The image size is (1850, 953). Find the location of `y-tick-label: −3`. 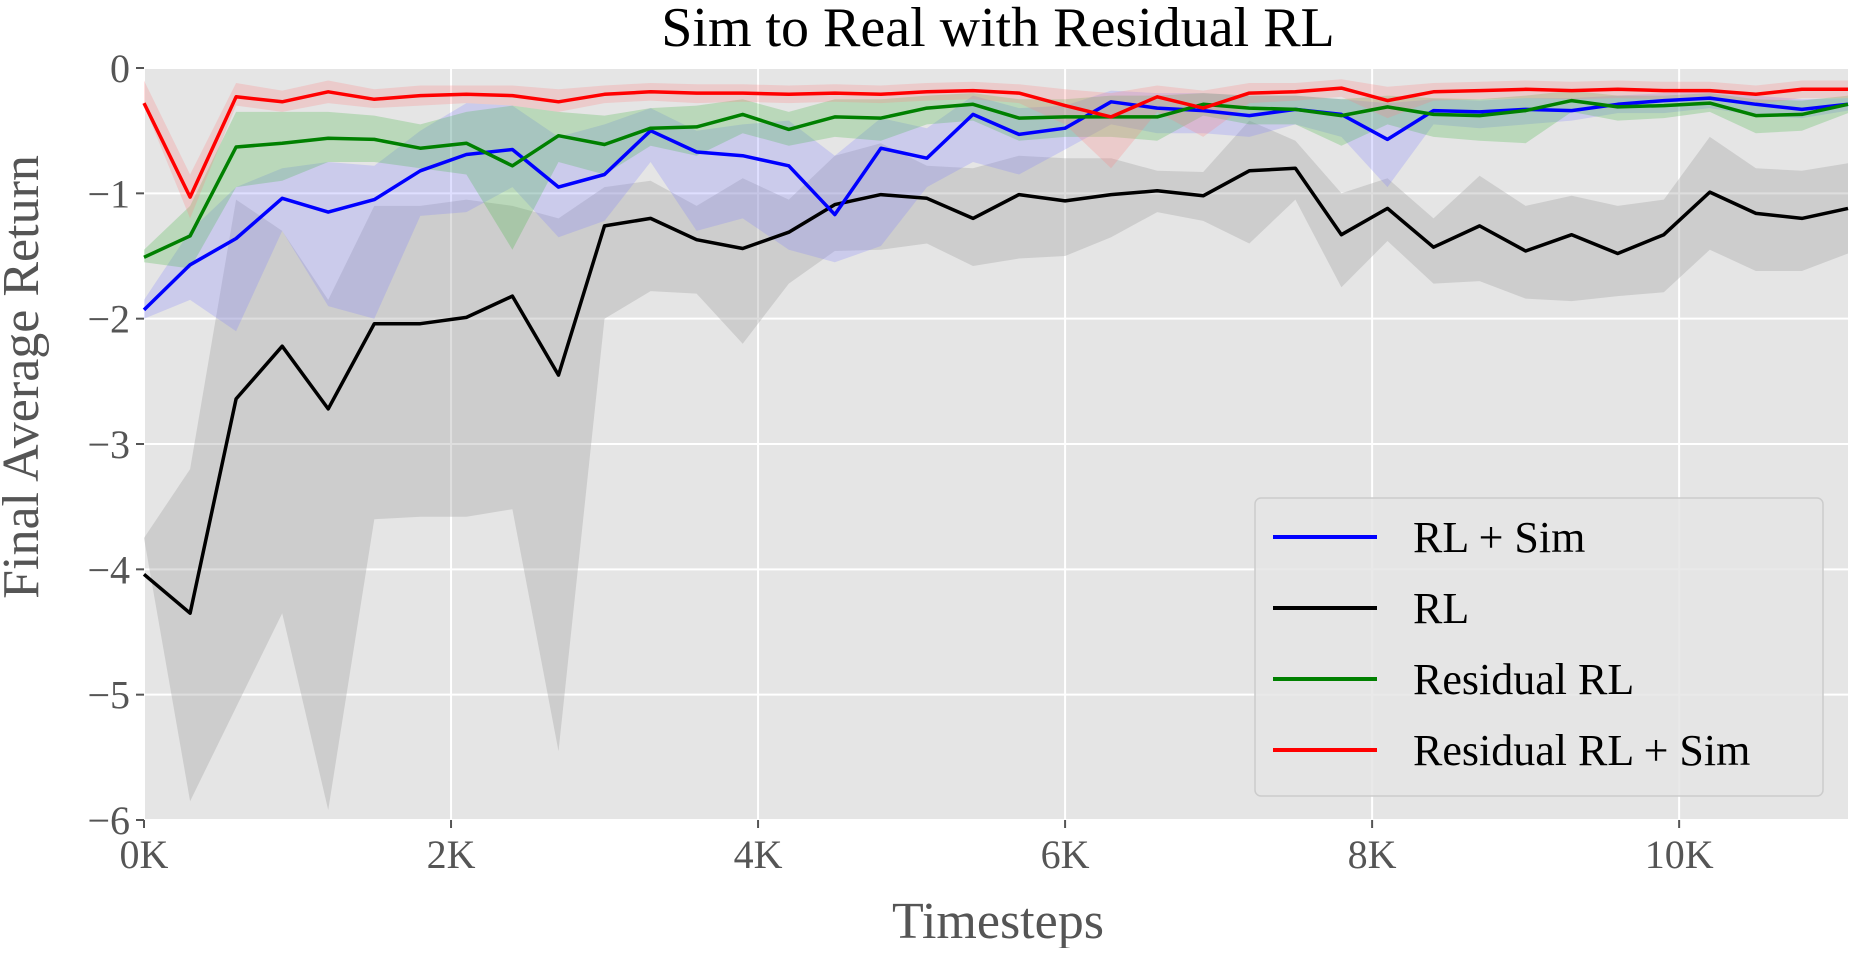

y-tick-label: −3 is located at coordinates (108, 444).